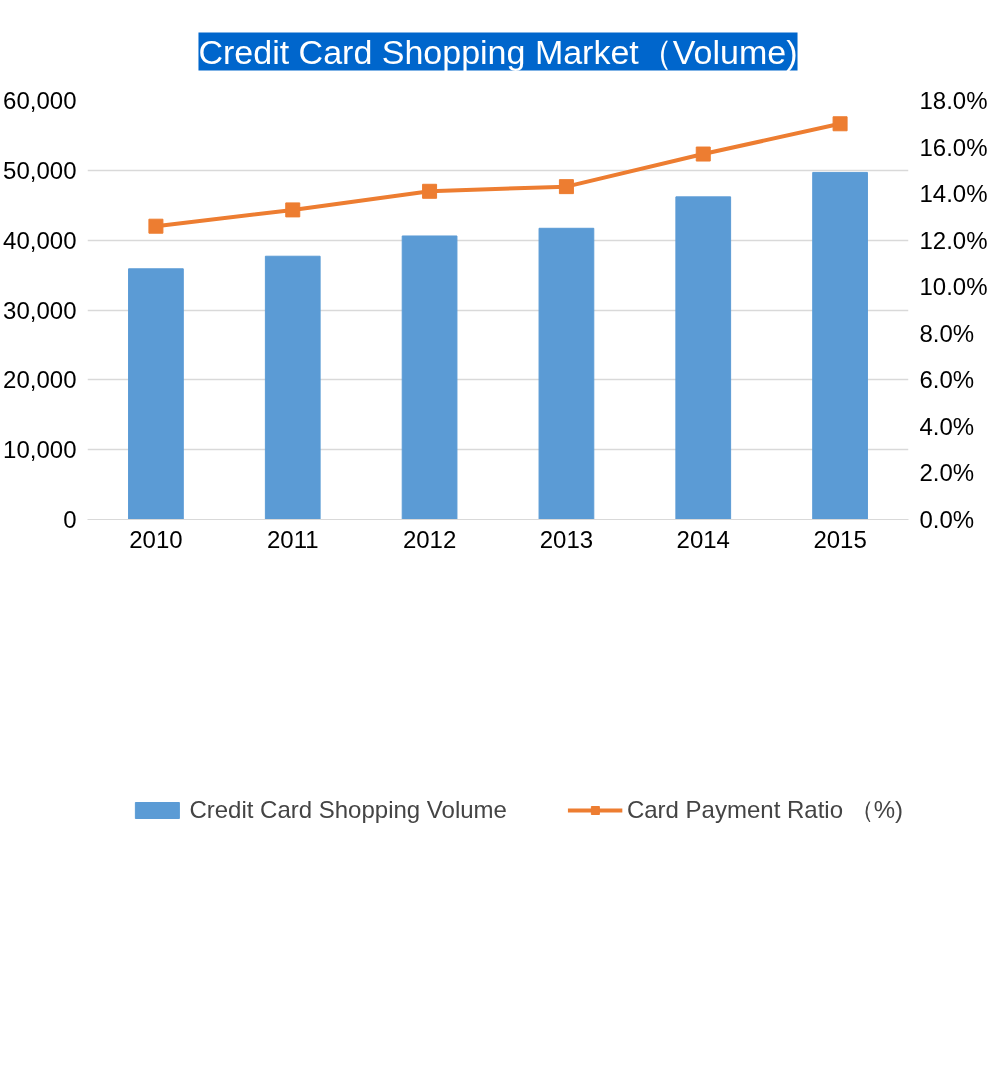  I want to click on x-tick-label: 2015, so click(840, 539).